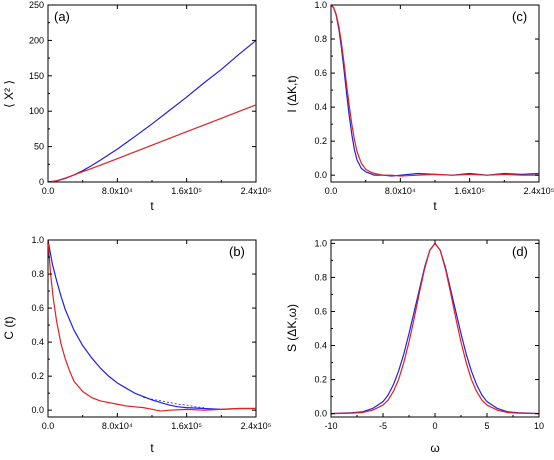 This screenshot has width=554, height=460. I want to click on y-axis-label: C (t), so click(9, 327).